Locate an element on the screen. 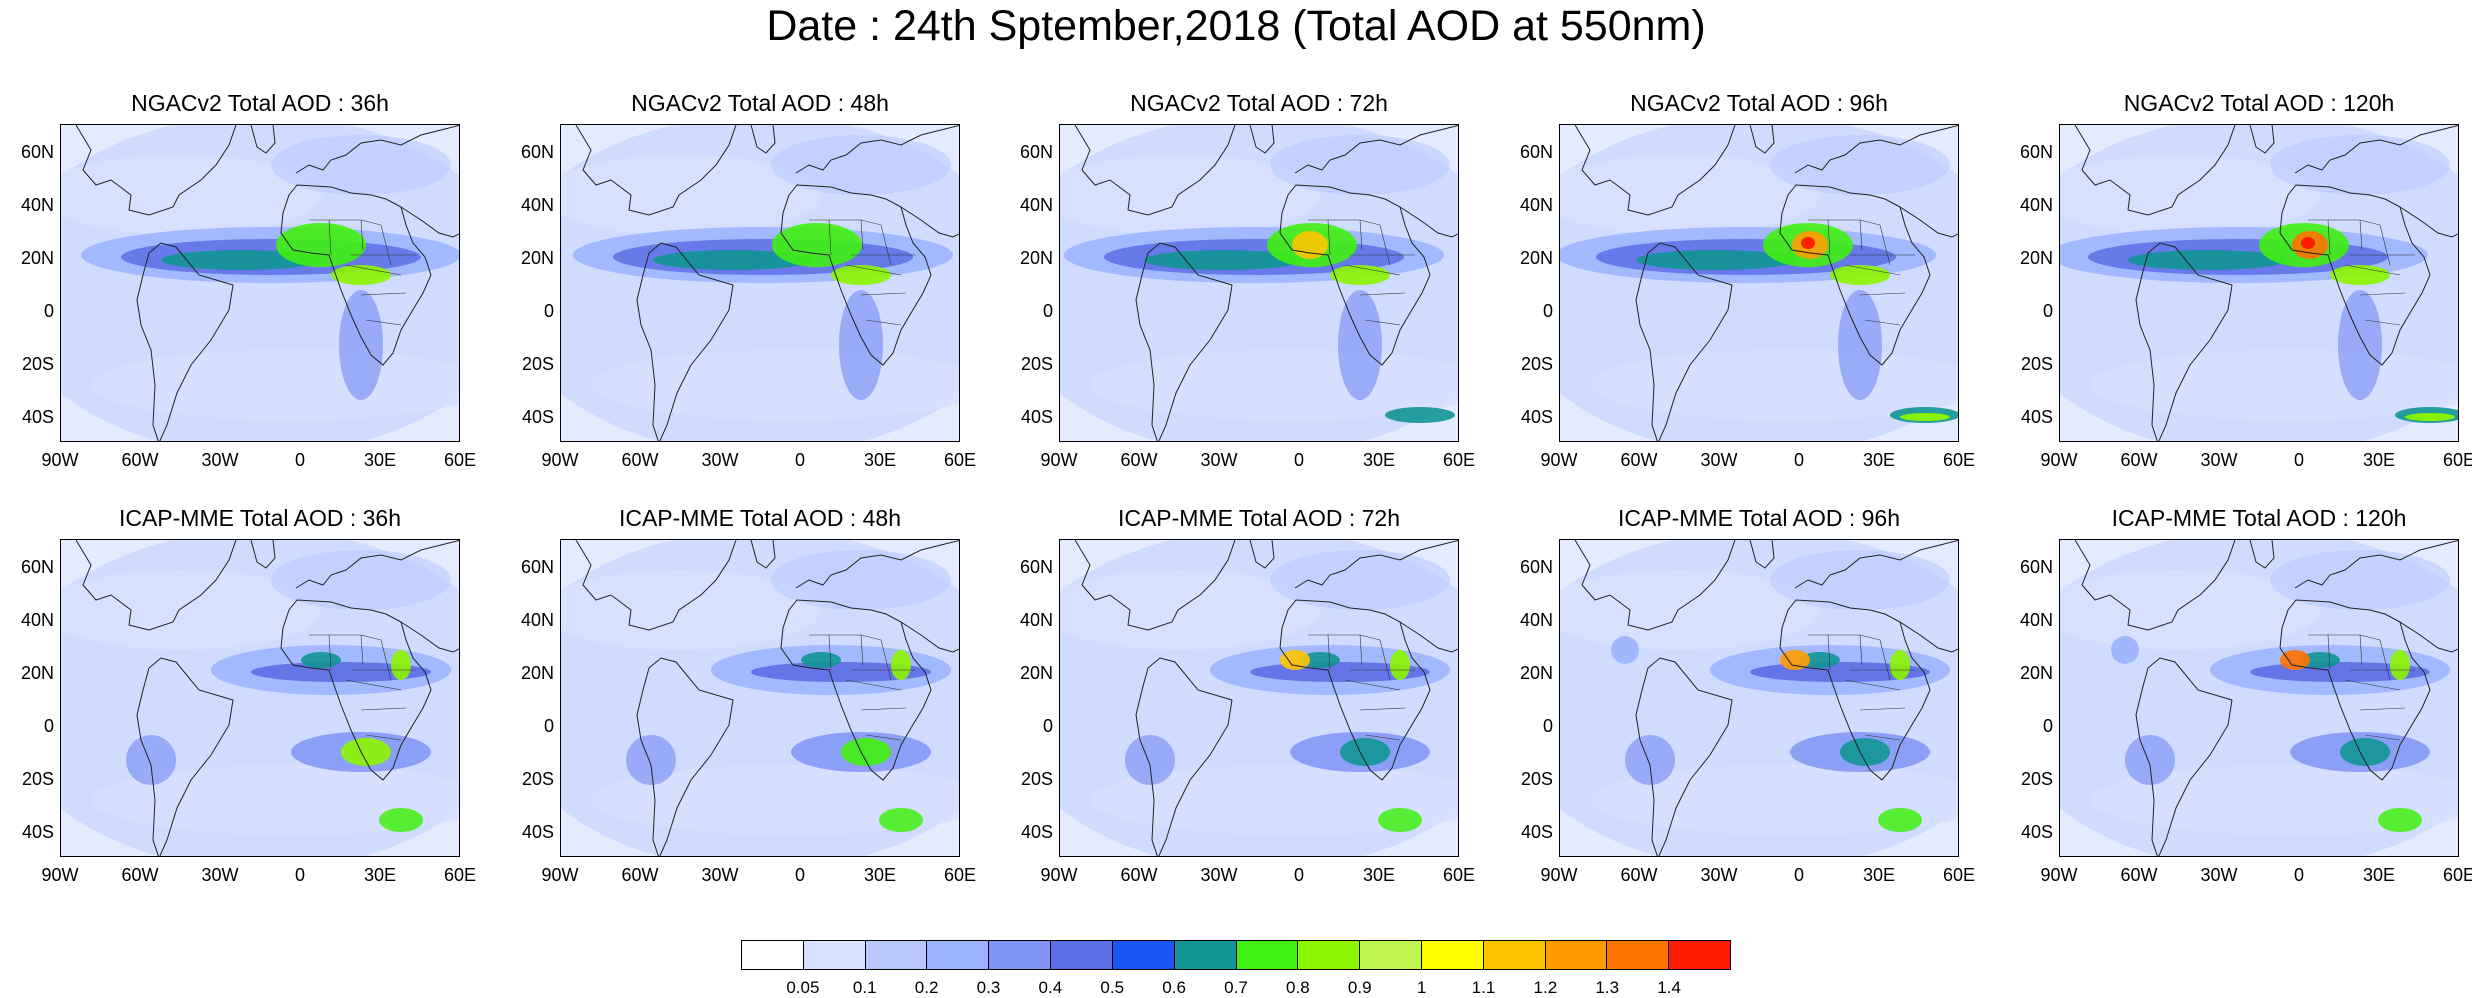 Image resolution: width=2472 pixels, height=998 pixels. panel-title: NGACv2 Total AOD : 120h is located at coordinates (2259, 103).